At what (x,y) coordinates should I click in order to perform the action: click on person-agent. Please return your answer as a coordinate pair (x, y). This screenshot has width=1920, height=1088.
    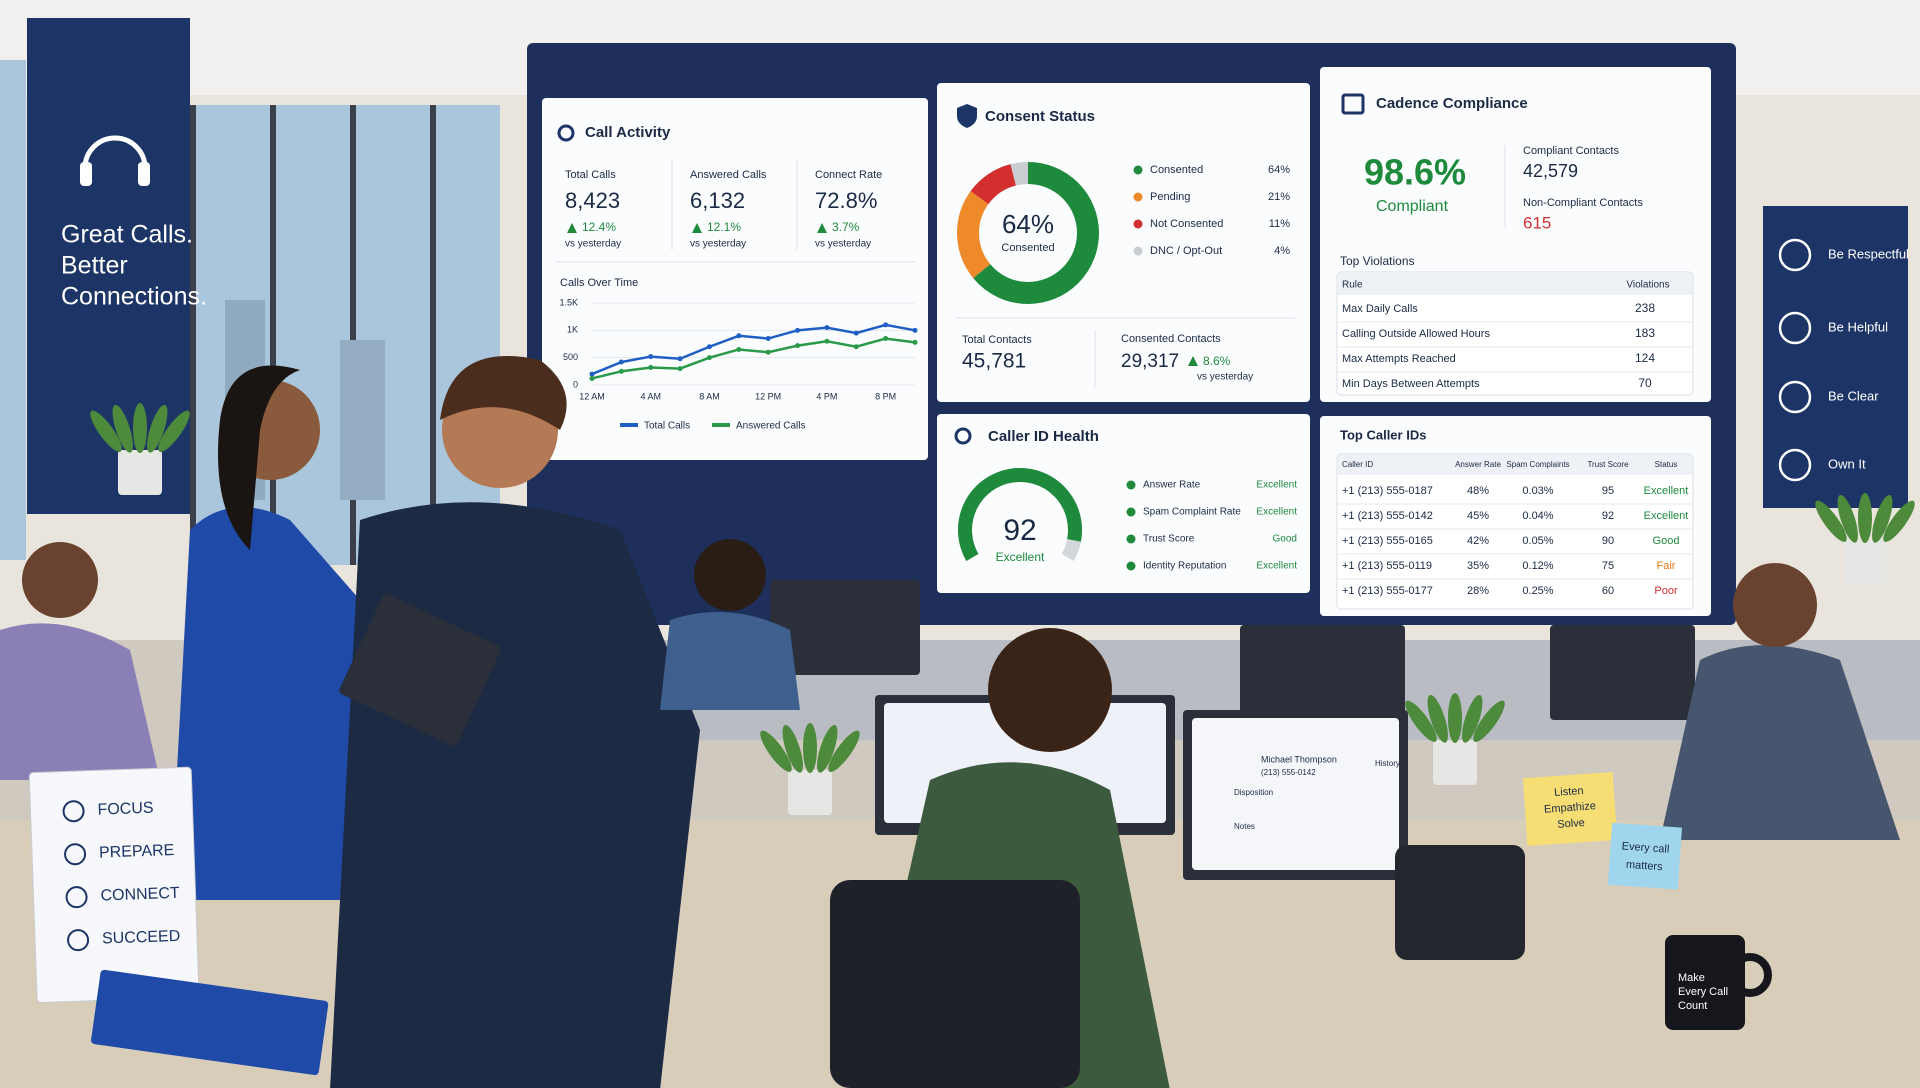
    Looking at the image, I should click on (1780, 742).